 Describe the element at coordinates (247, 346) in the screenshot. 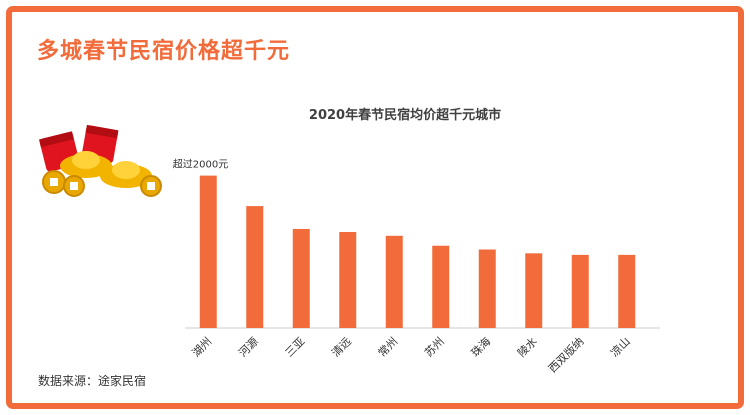

I see `x-tick-label: 河源` at that location.